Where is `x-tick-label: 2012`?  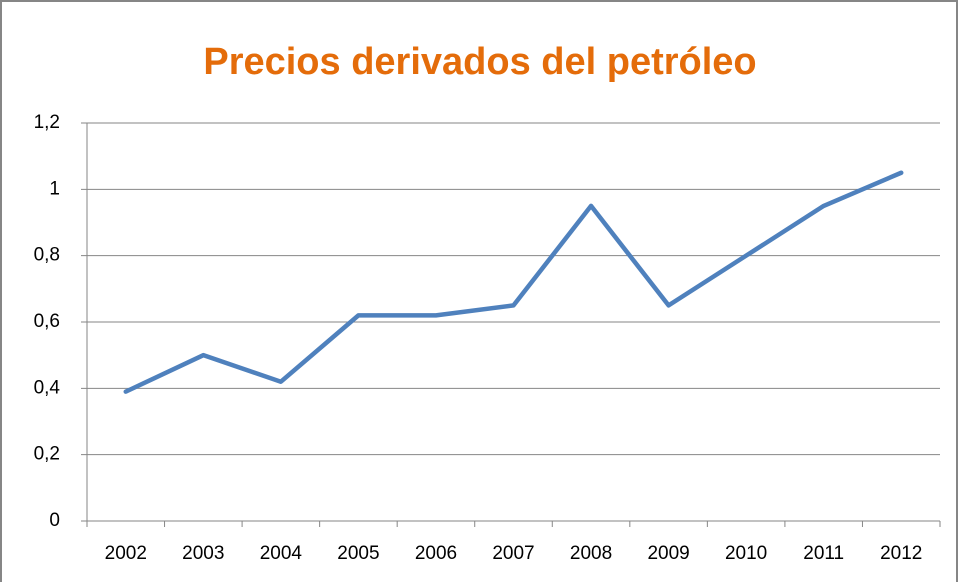
x-tick-label: 2012 is located at coordinates (901, 553).